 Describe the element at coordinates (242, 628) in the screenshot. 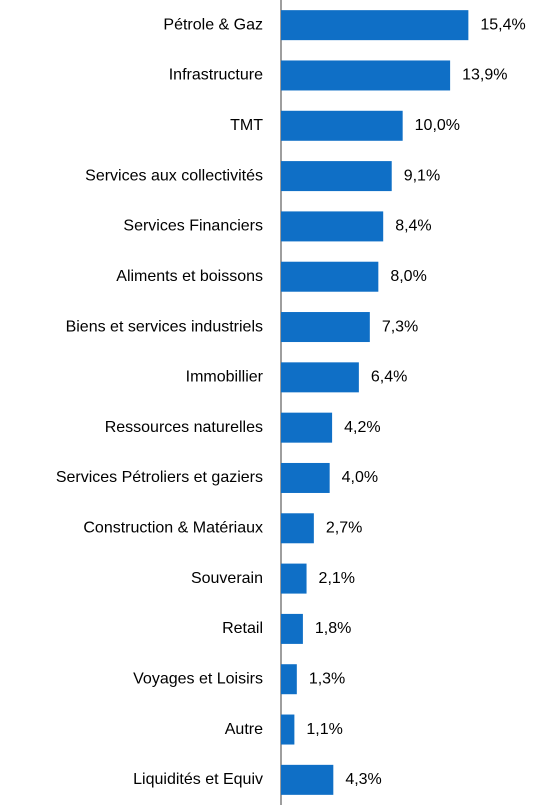

I see `category-label: Retail` at that location.